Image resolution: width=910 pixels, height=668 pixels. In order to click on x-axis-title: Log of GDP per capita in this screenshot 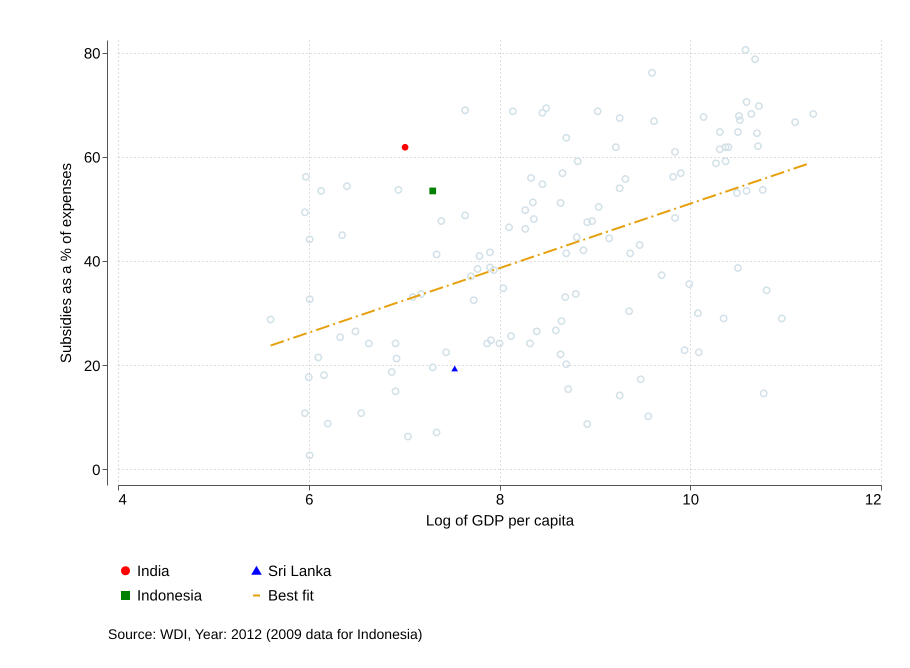, I will do `click(500, 521)`.